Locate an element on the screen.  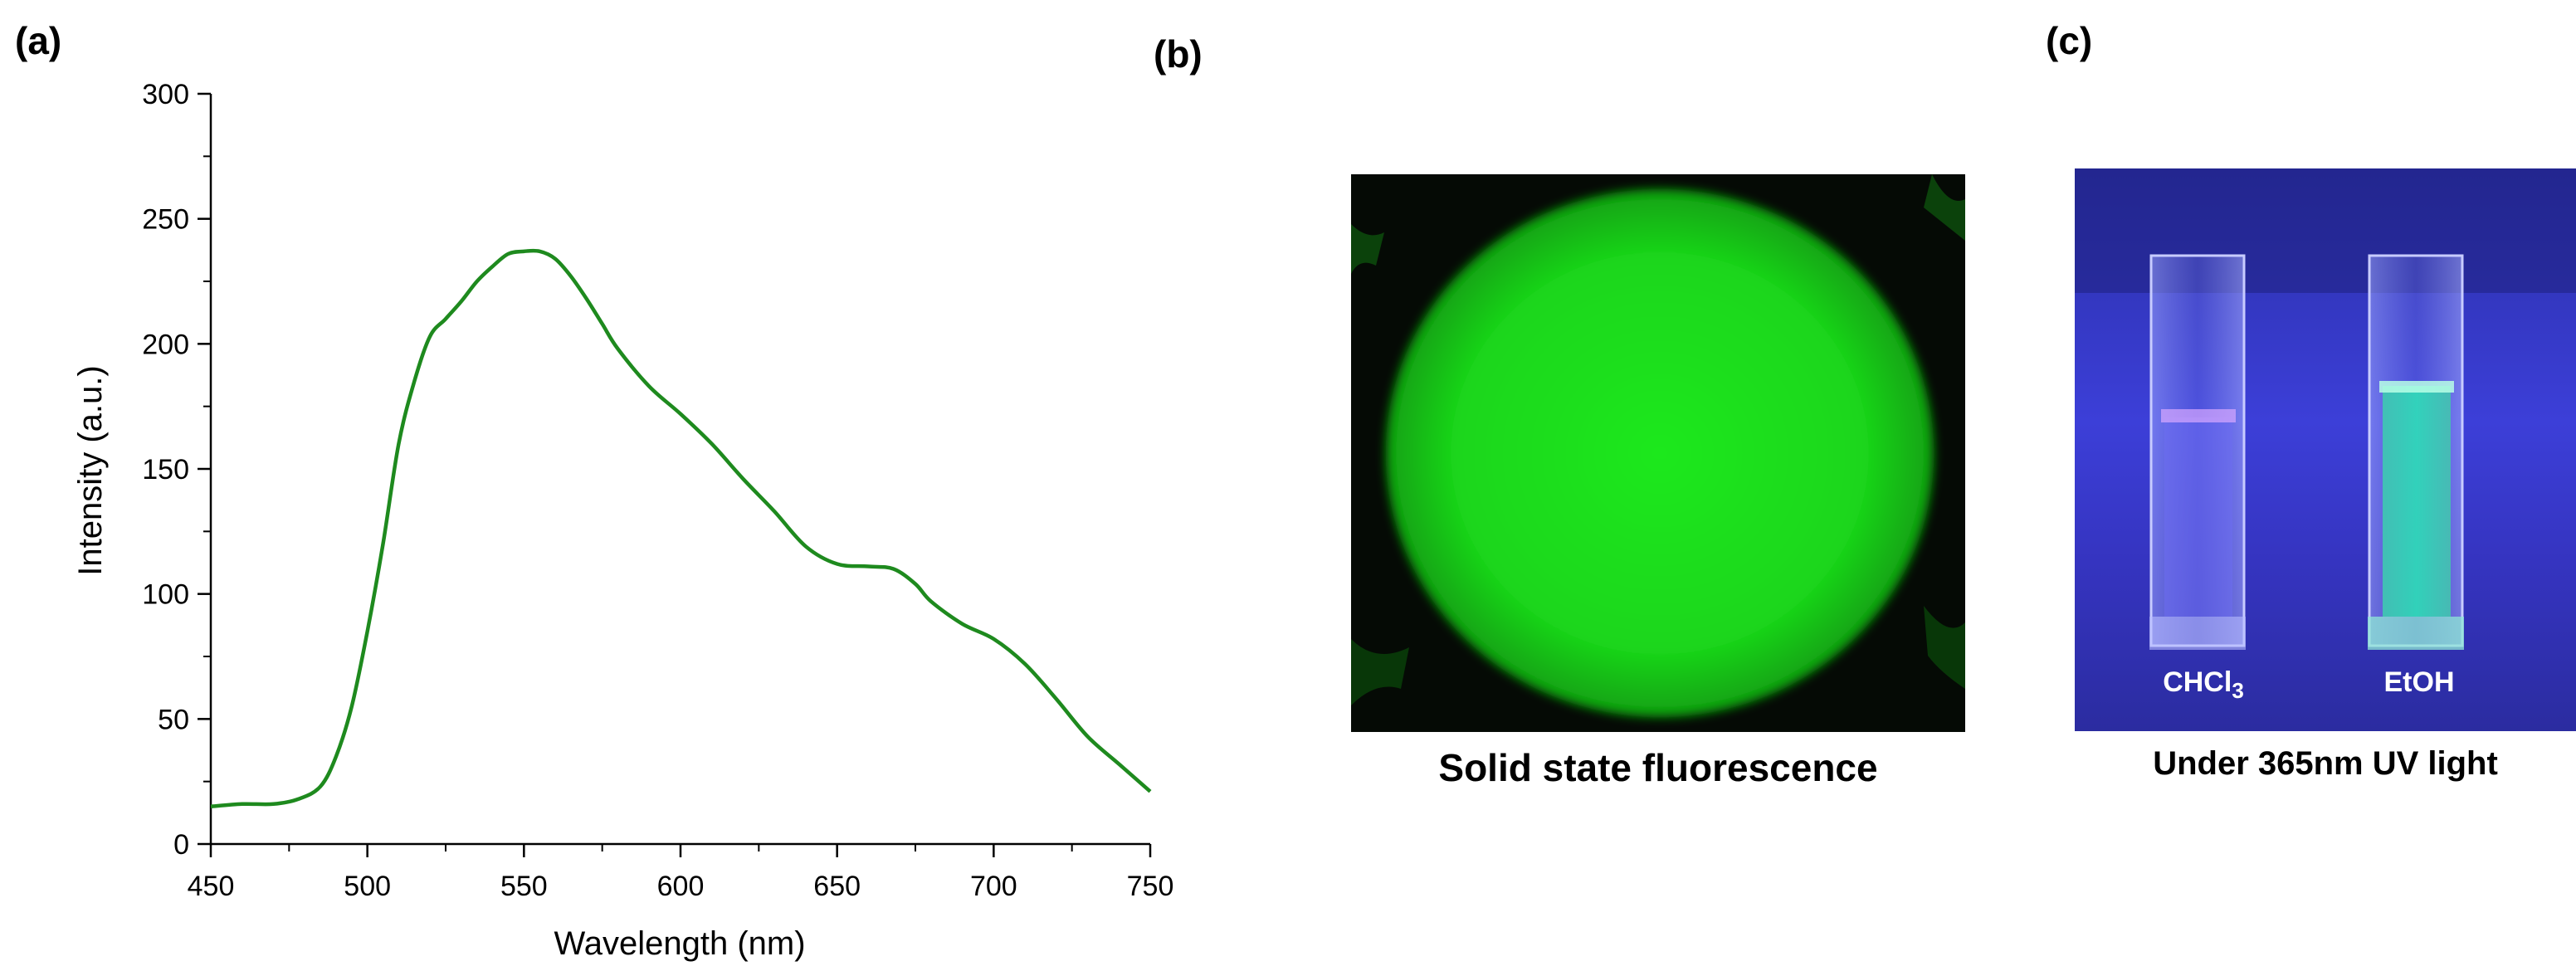
x-tick-label: 500 is located at coordinates (368, 886).